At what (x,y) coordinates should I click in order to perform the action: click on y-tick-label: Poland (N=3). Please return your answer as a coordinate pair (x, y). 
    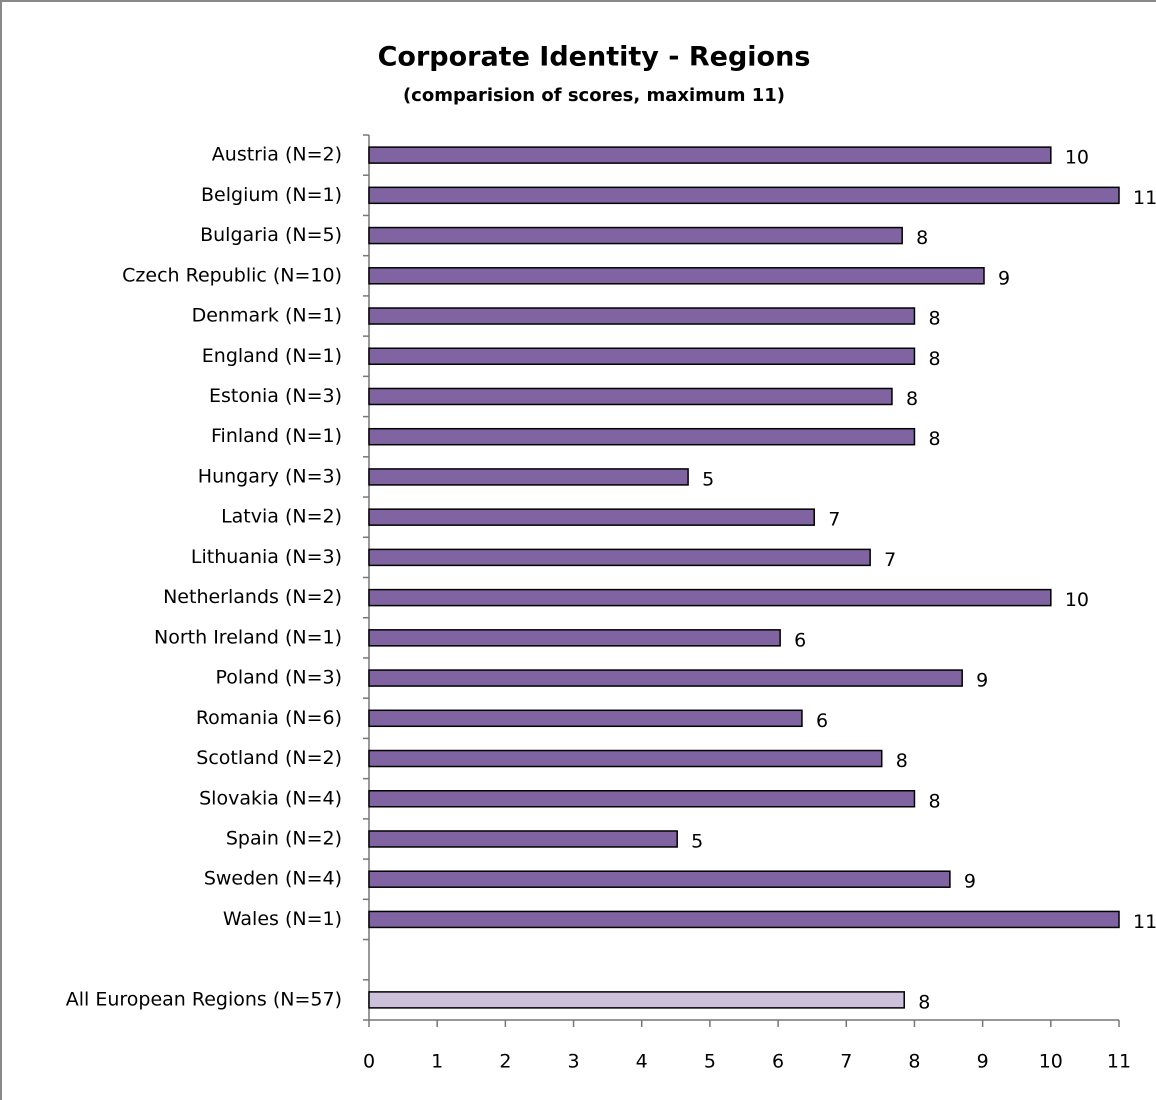
    Looking at the image, I should click on (278, 678).